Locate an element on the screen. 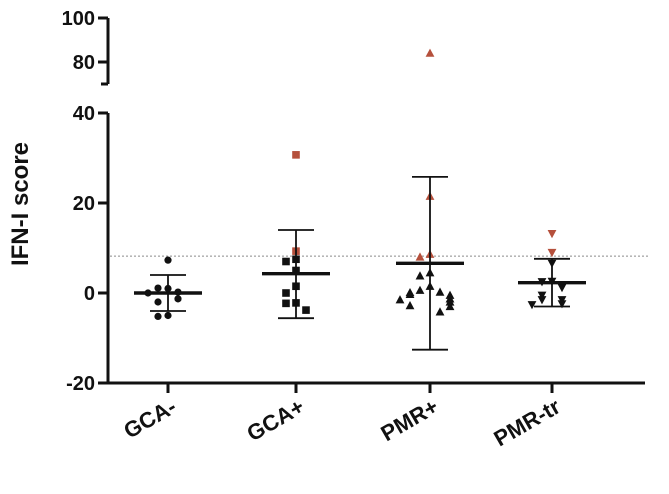  y-tick-label: 100 is located at coordinates (78, 19).